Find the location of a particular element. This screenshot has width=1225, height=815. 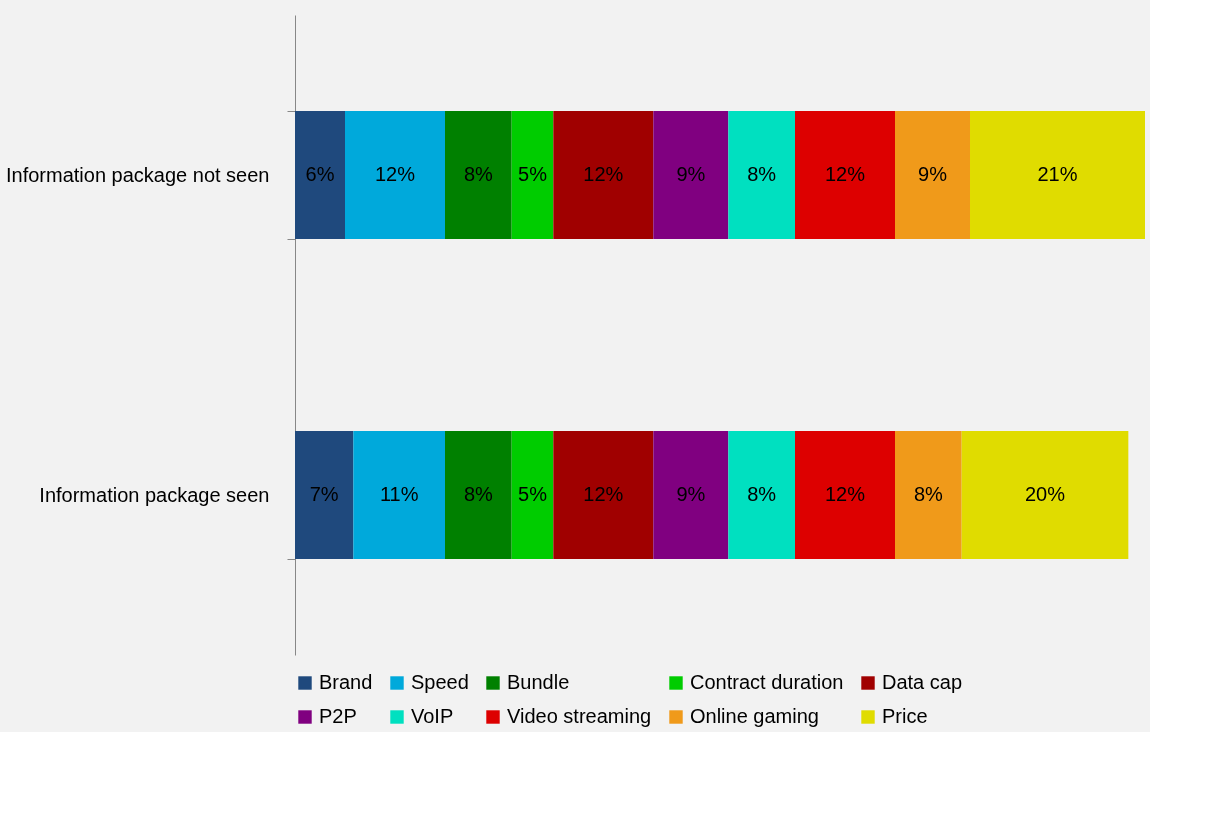

legend-label: Bundle is located at coordinates (538, 682).